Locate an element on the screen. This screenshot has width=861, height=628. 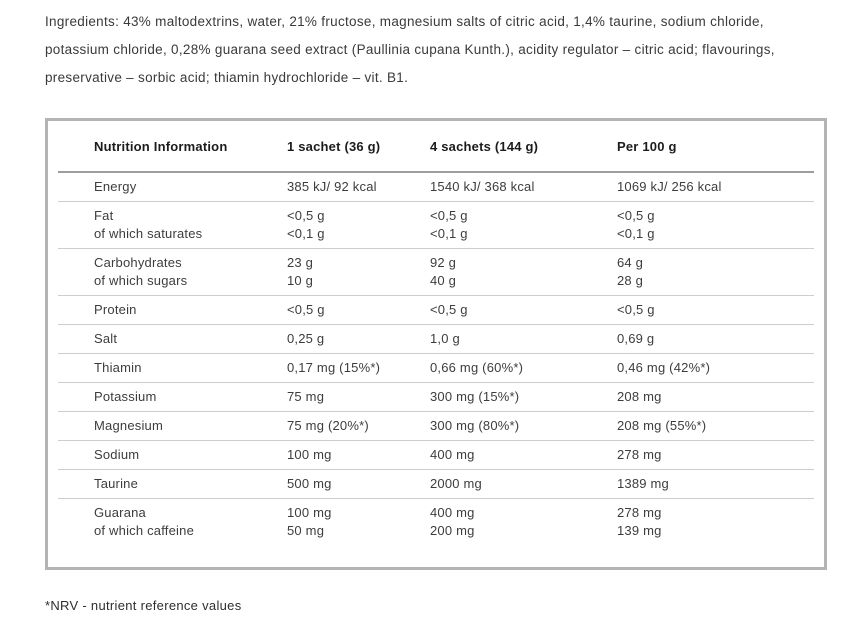
row-value-per-100g: <0,5 g <0,1 g is located at coordinates (636, 224).